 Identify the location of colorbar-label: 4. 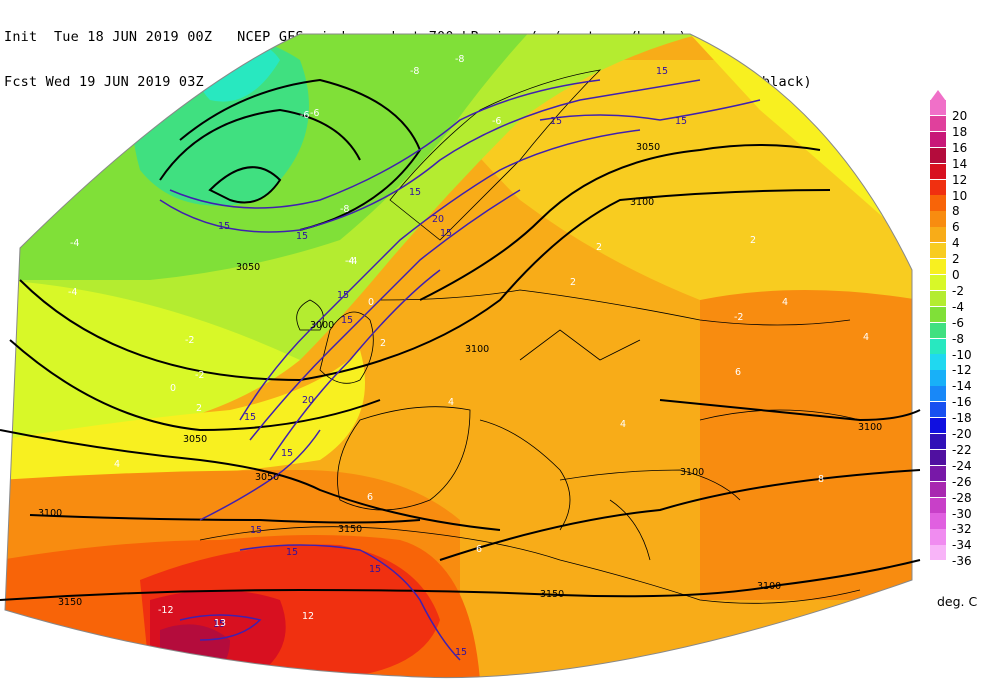
(956, 243).